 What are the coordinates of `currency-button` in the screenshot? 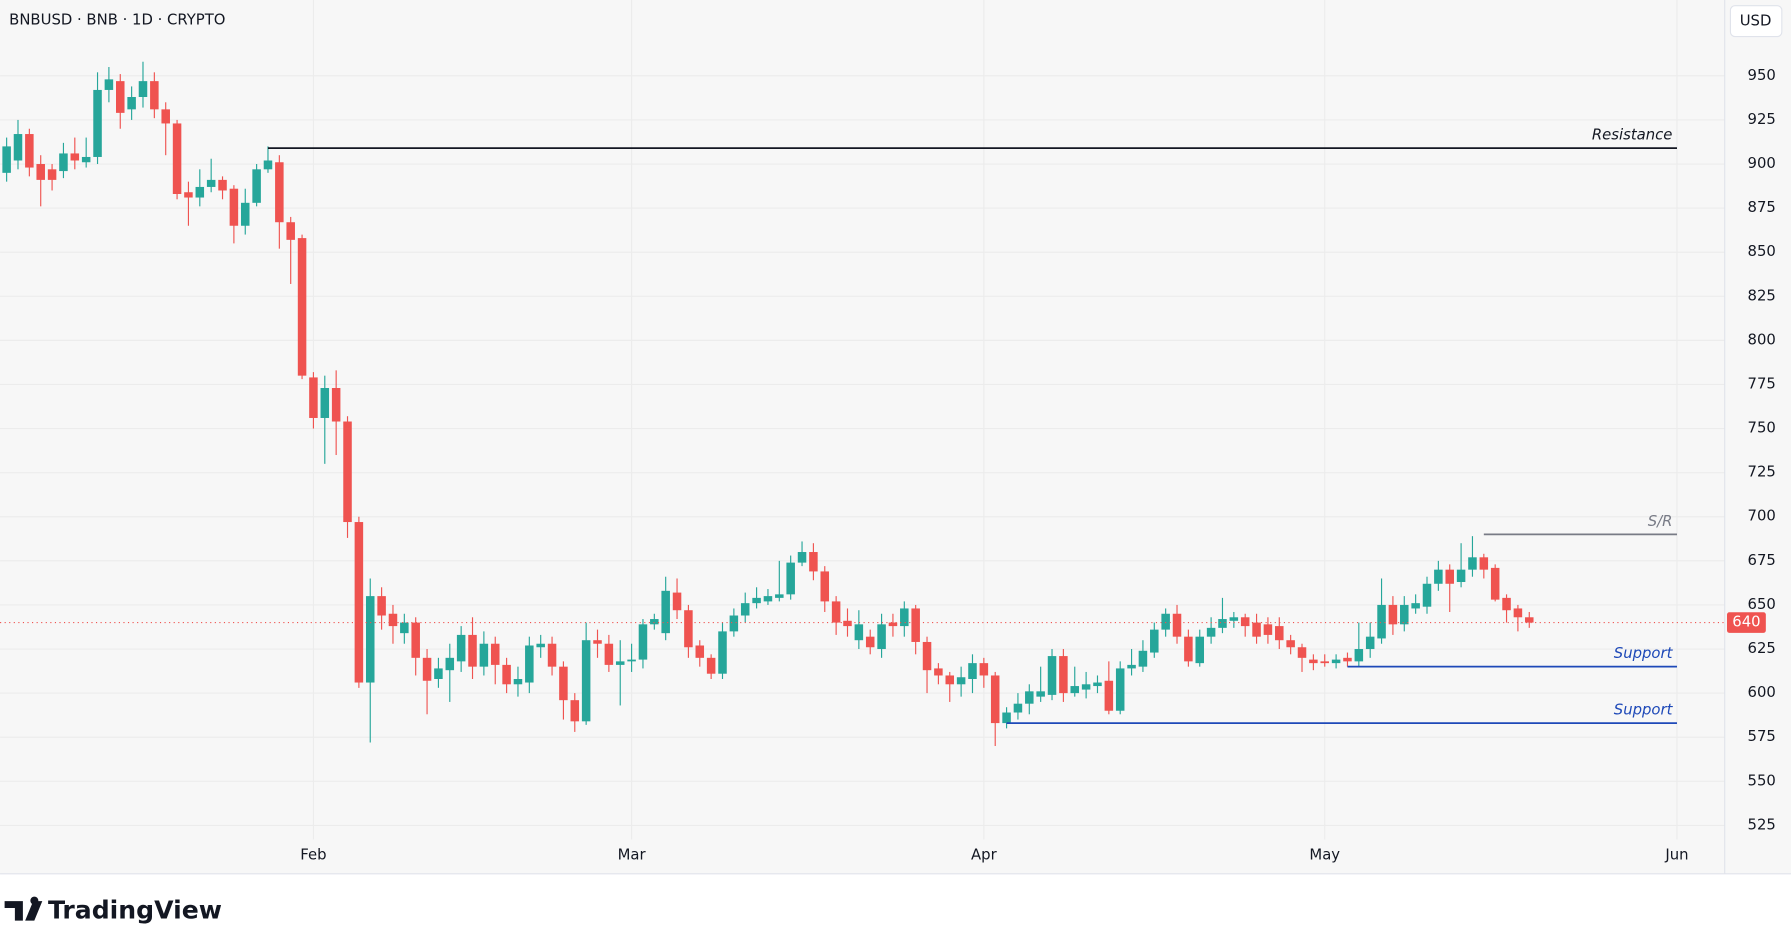 It's located at (1756, 21).